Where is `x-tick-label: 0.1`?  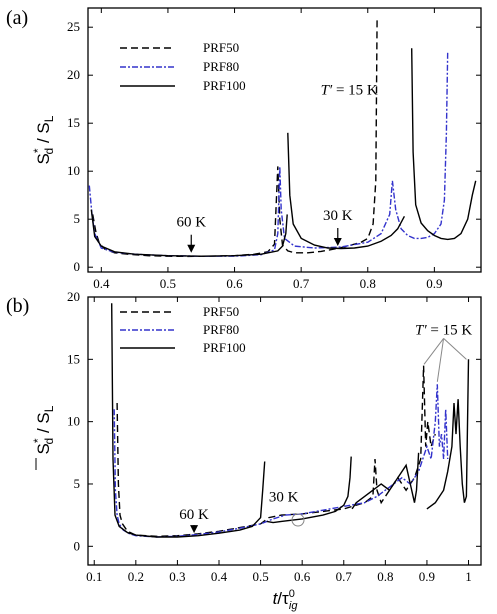 x-tick-label: 0.1 is located at coordinates (94, 576).